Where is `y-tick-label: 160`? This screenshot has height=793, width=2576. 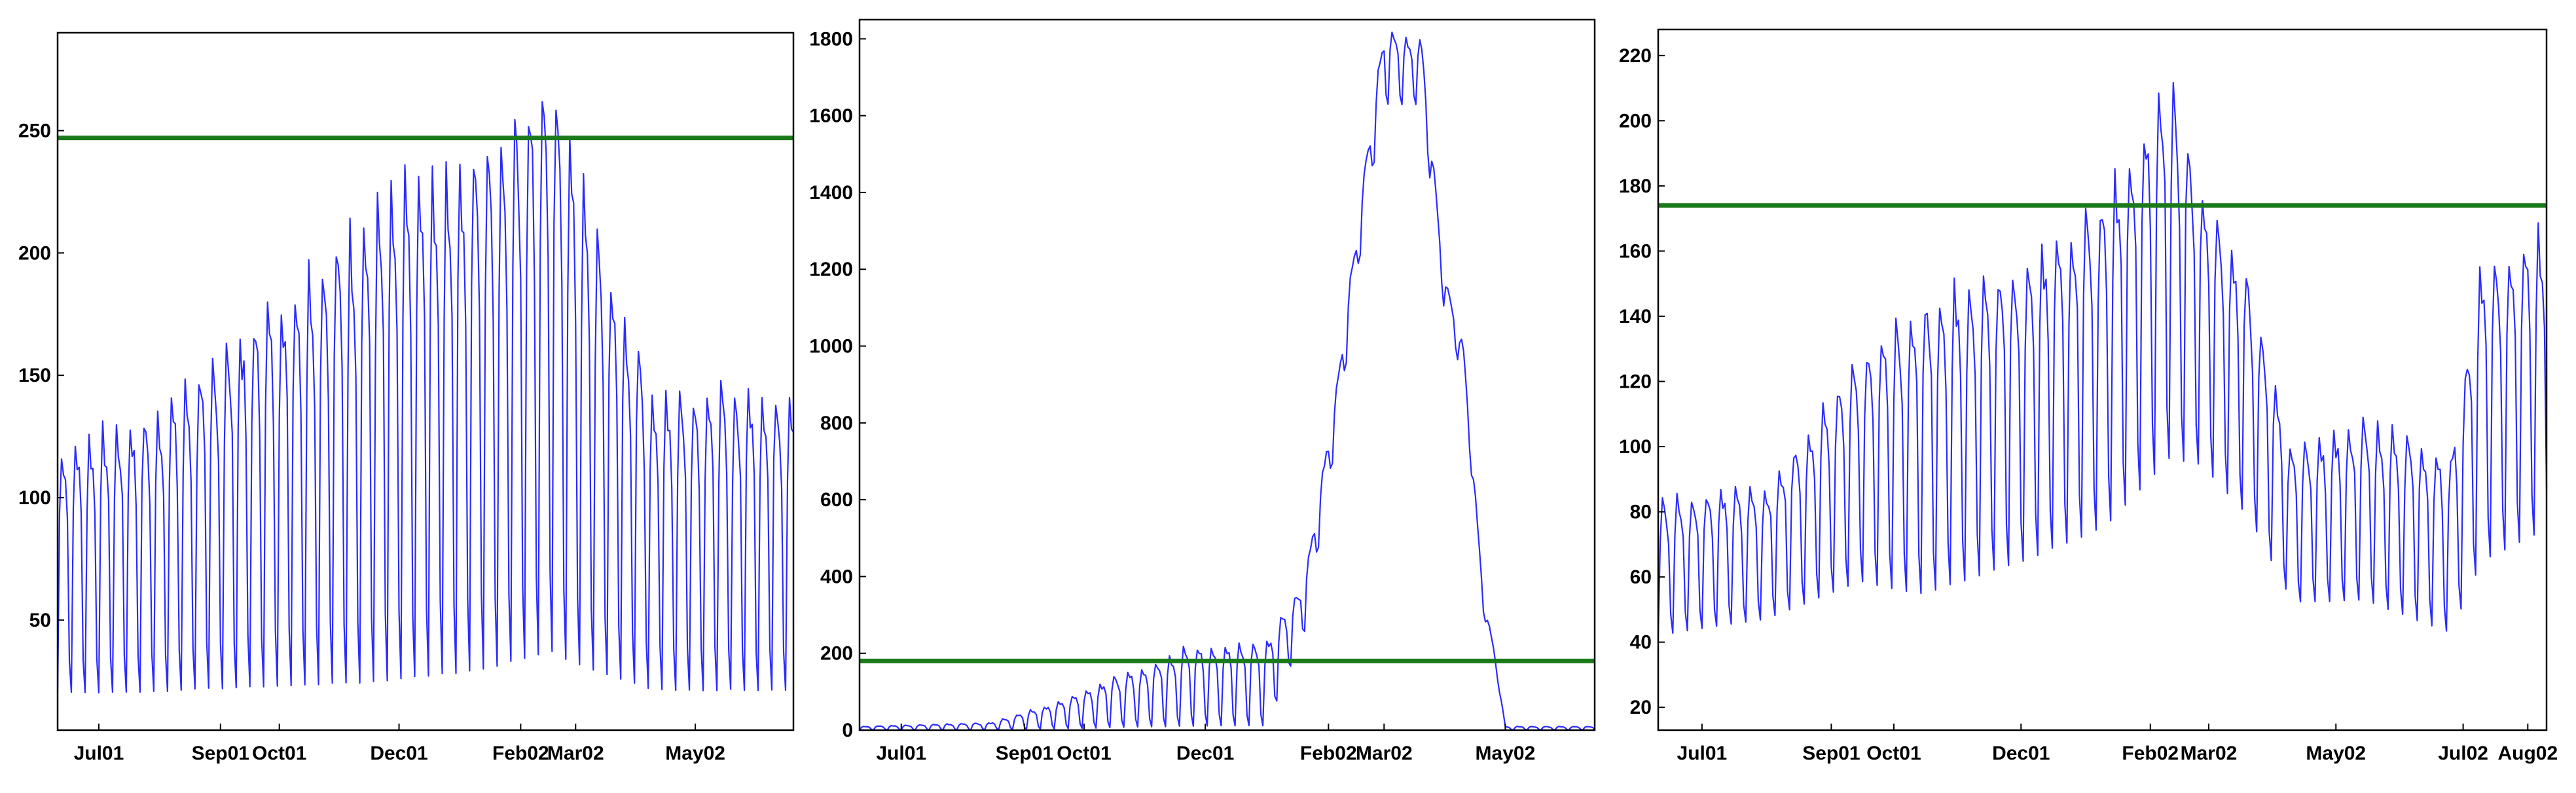
y-tick-label: 160 is located at coordinates (1635, 251).